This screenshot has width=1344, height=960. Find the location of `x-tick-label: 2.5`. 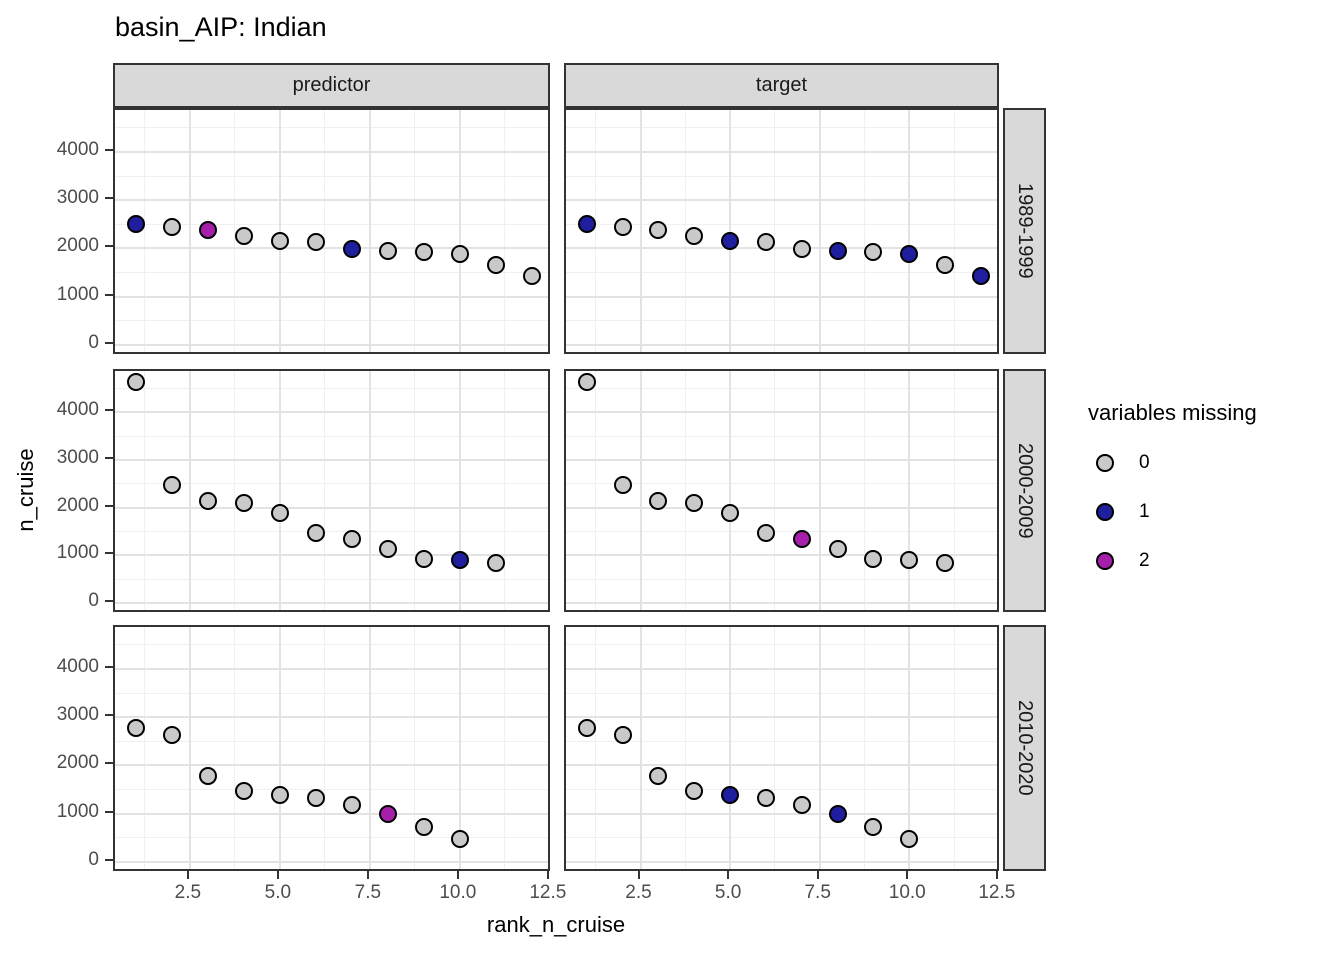

x-tick-label: 2.5 is located at coordinates (638, 892).